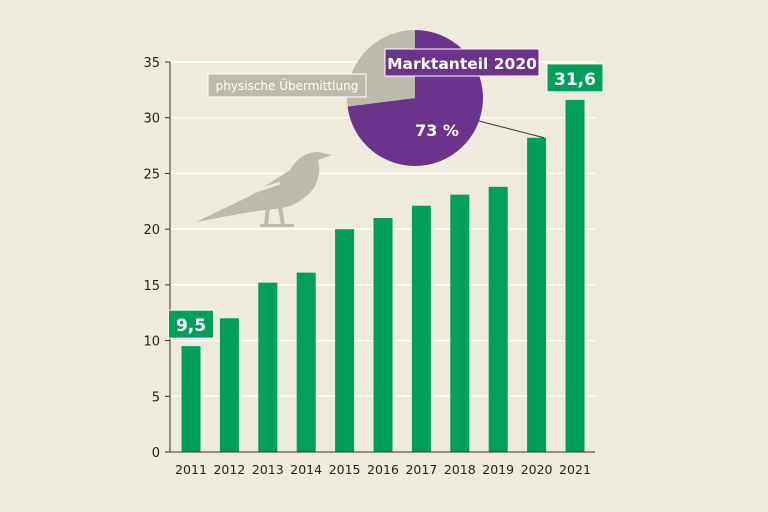 Image resolution: width=768 pixels, height=512 pixels. I want to click on y-tick-label: 15, so click(151, 286).